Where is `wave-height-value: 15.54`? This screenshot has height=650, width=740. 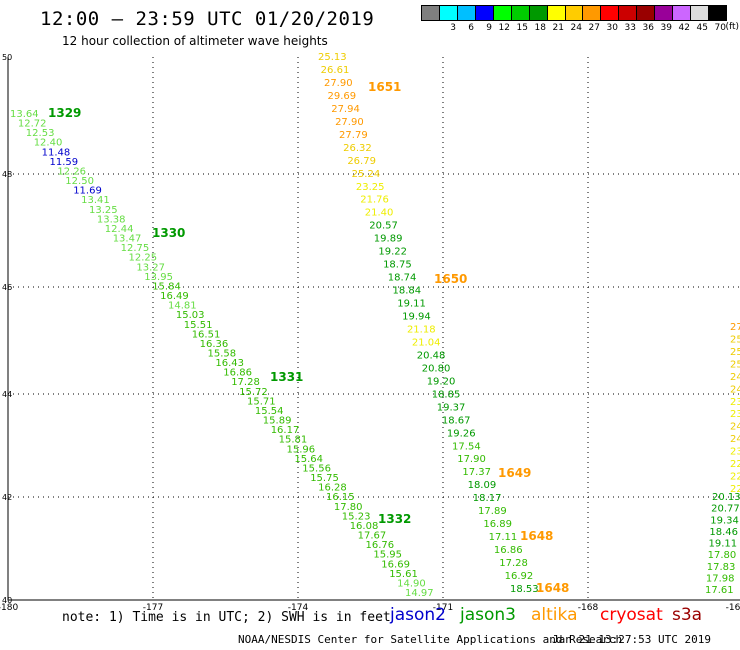
wave-height-value: 15.54 is located at coordinates (269, 411).